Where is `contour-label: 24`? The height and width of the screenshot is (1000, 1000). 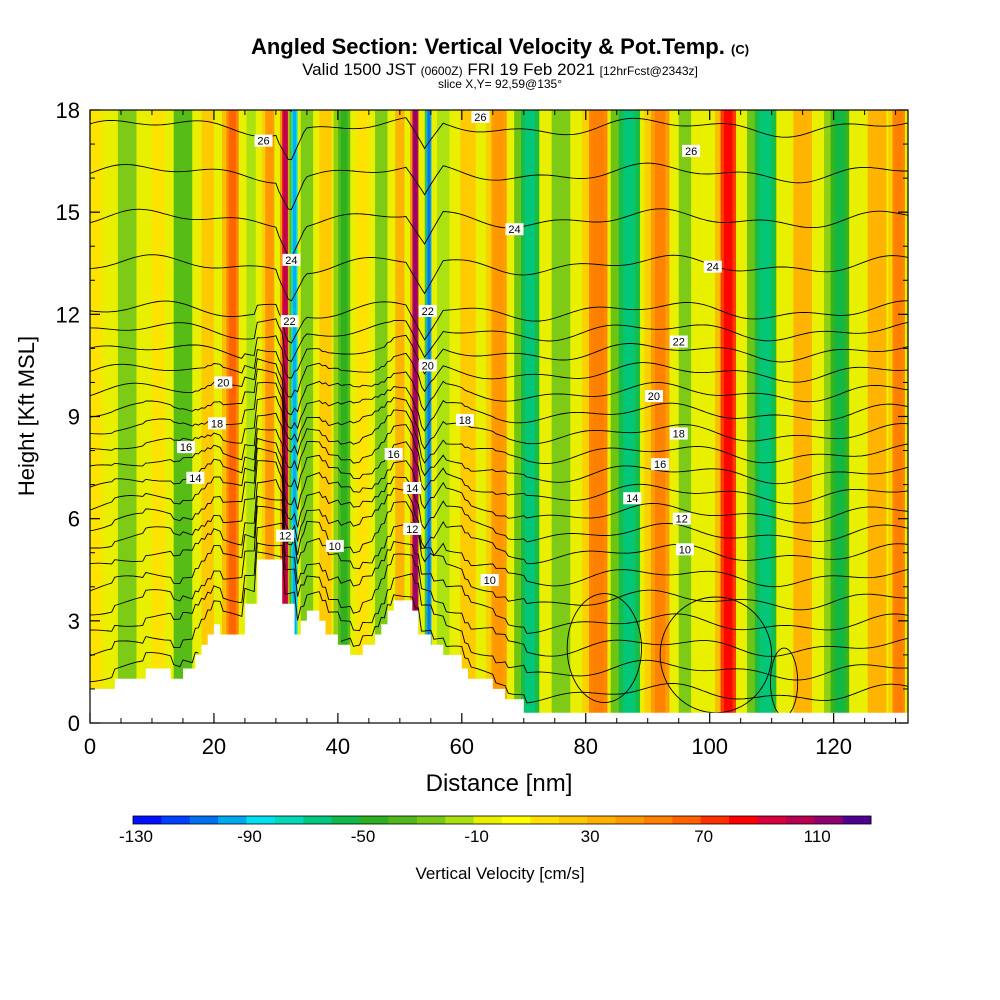
contour-label: 24 is located at coordinates (291, 261).